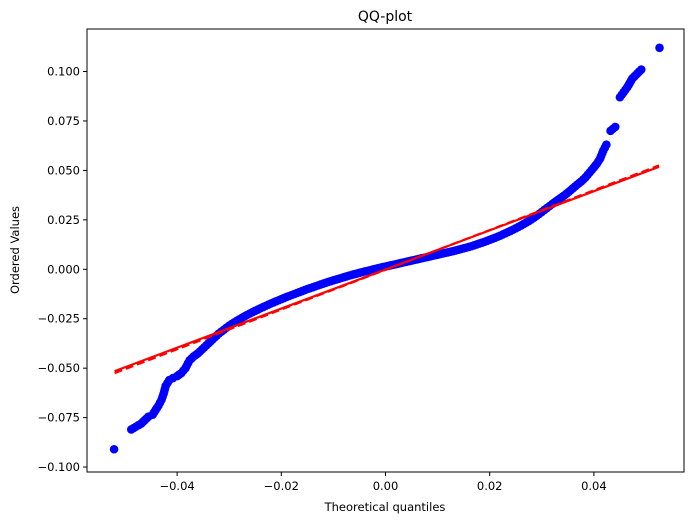 This screenshot has width=691, height=523. What do you see at coordinates (490, 486) in the screenshot?
I see `x-tick-label: 0.02` at bounding box center [490, 486].